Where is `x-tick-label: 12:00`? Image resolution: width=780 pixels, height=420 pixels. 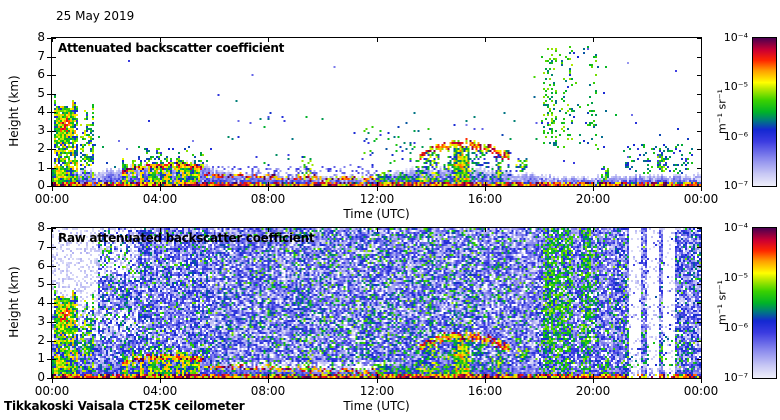
x-tick-label: 12:00 is located at coordinates (377, 199).